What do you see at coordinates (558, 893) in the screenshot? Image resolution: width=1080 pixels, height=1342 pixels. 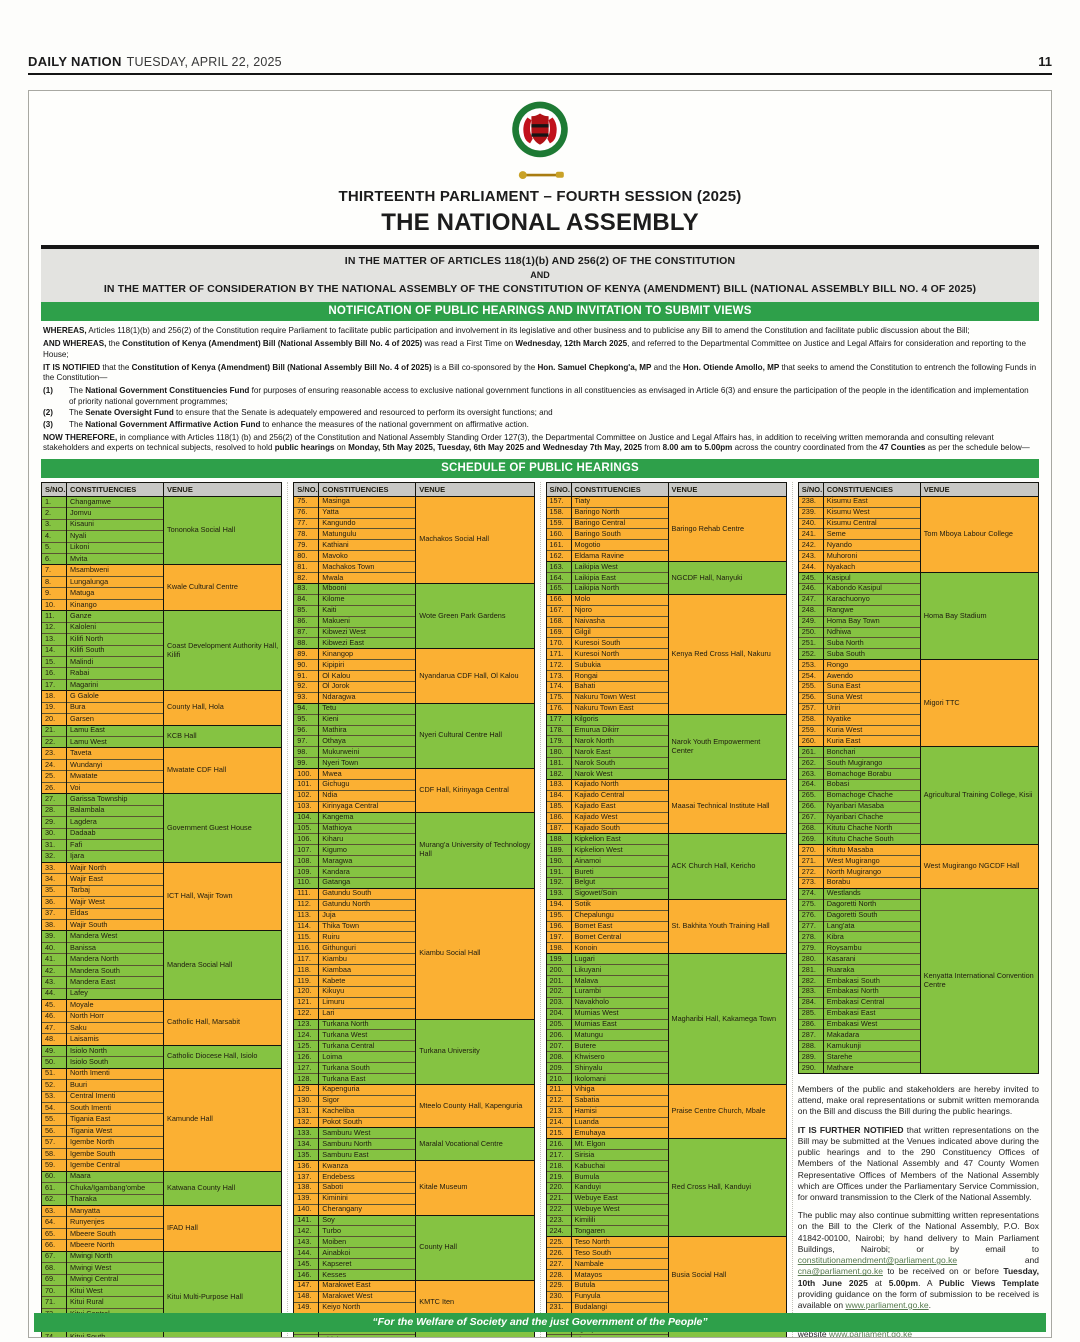 I see `serial-number: 193.` at bounding box center [558, 893].